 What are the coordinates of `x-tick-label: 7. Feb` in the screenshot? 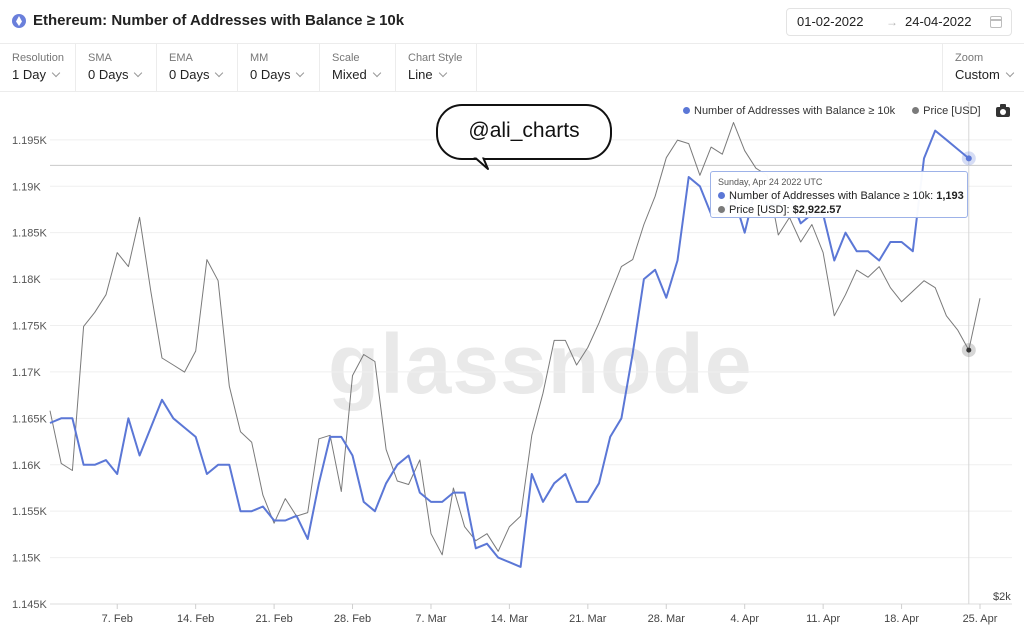 It's located at (117, 619).